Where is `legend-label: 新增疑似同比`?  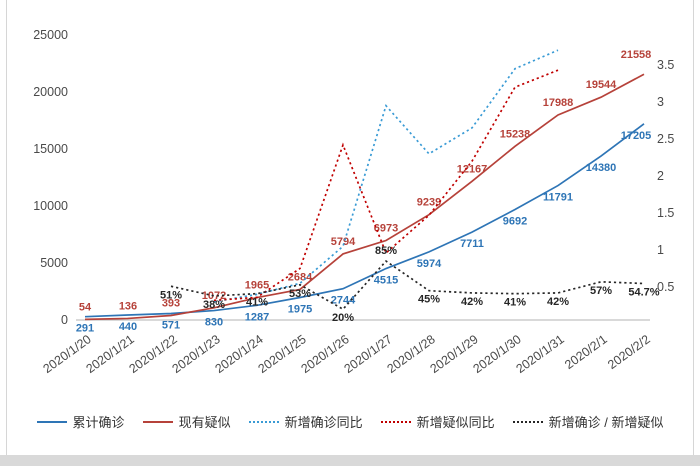
legend-label: 新增疑似同比 is located at coordinates (455, 422).